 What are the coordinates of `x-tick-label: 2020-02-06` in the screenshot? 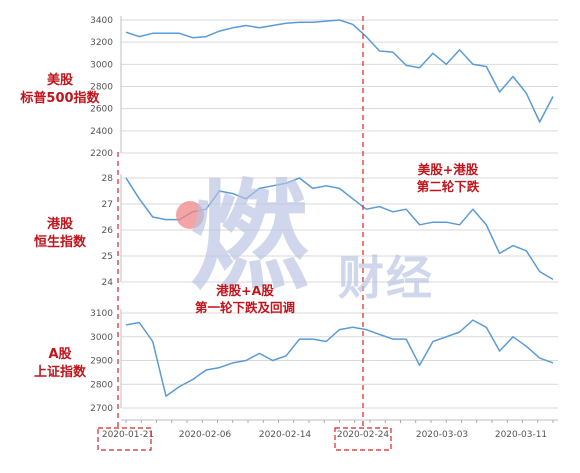 It's located at (205, 435).